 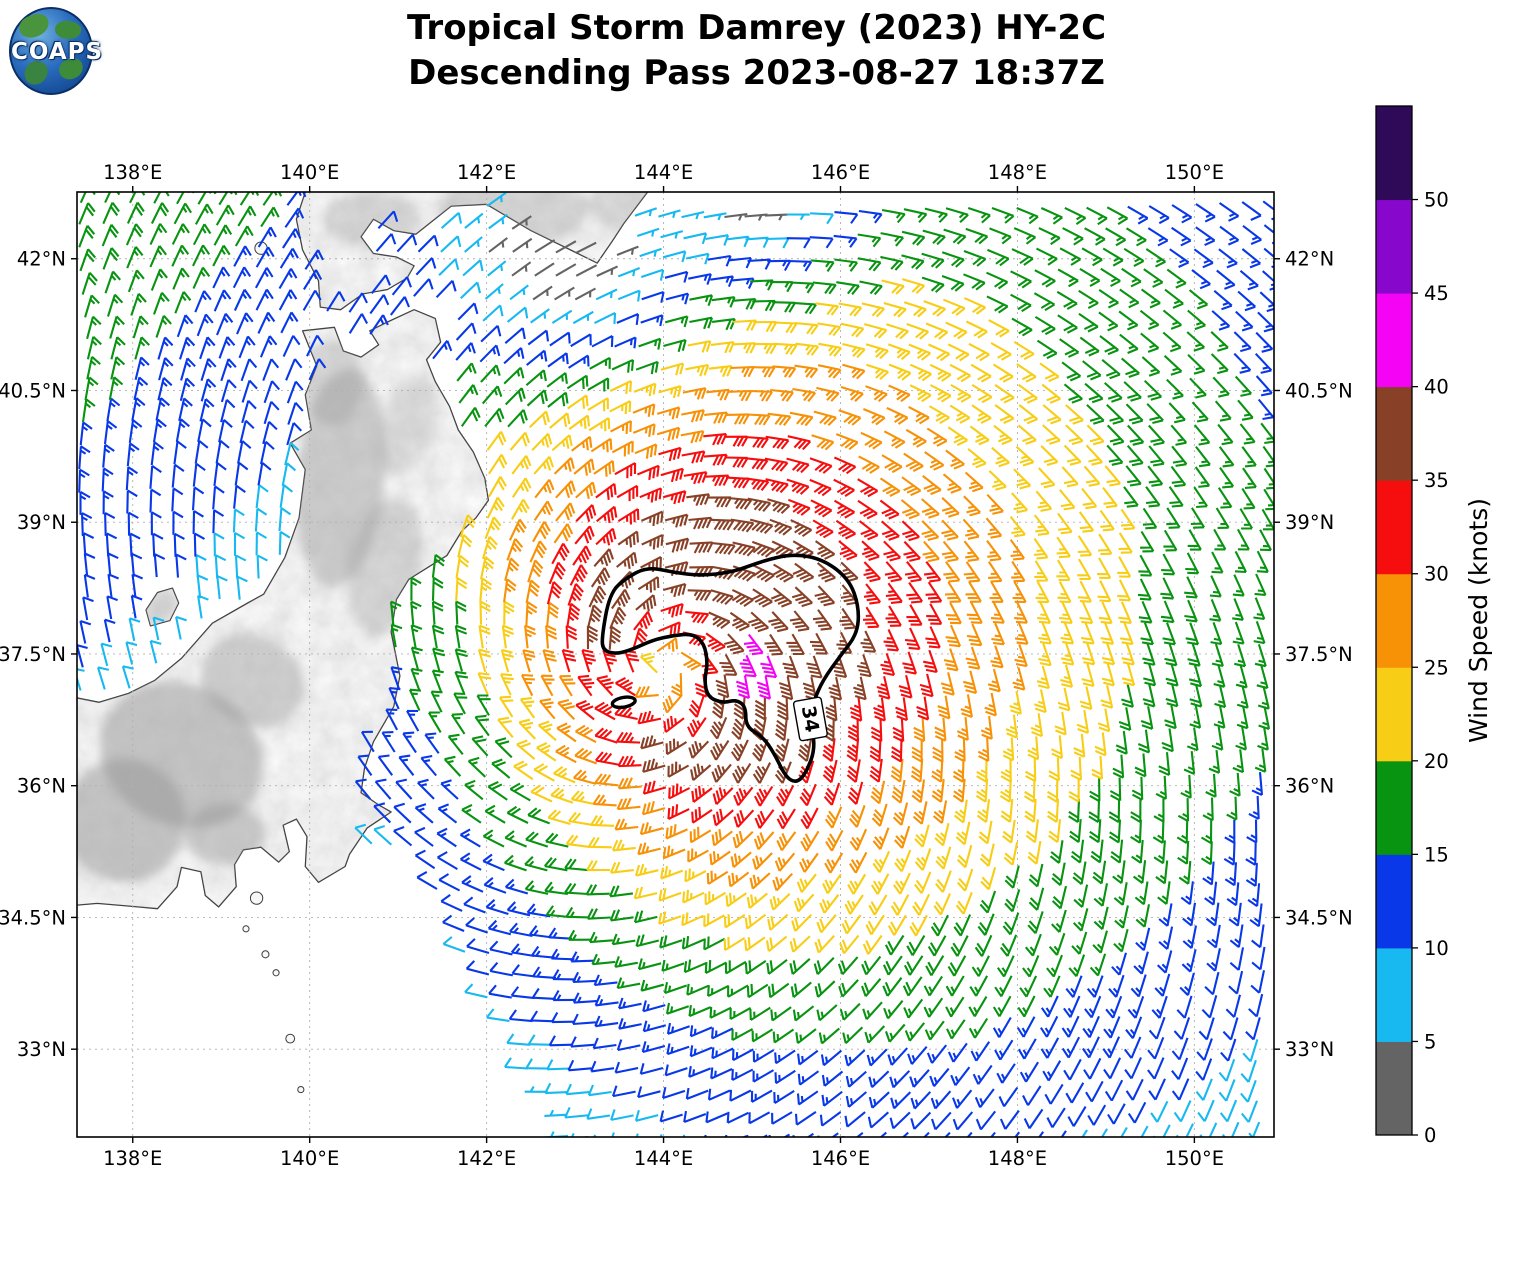 I want to click on colorbar-segment, so click(x=1394, y=527).